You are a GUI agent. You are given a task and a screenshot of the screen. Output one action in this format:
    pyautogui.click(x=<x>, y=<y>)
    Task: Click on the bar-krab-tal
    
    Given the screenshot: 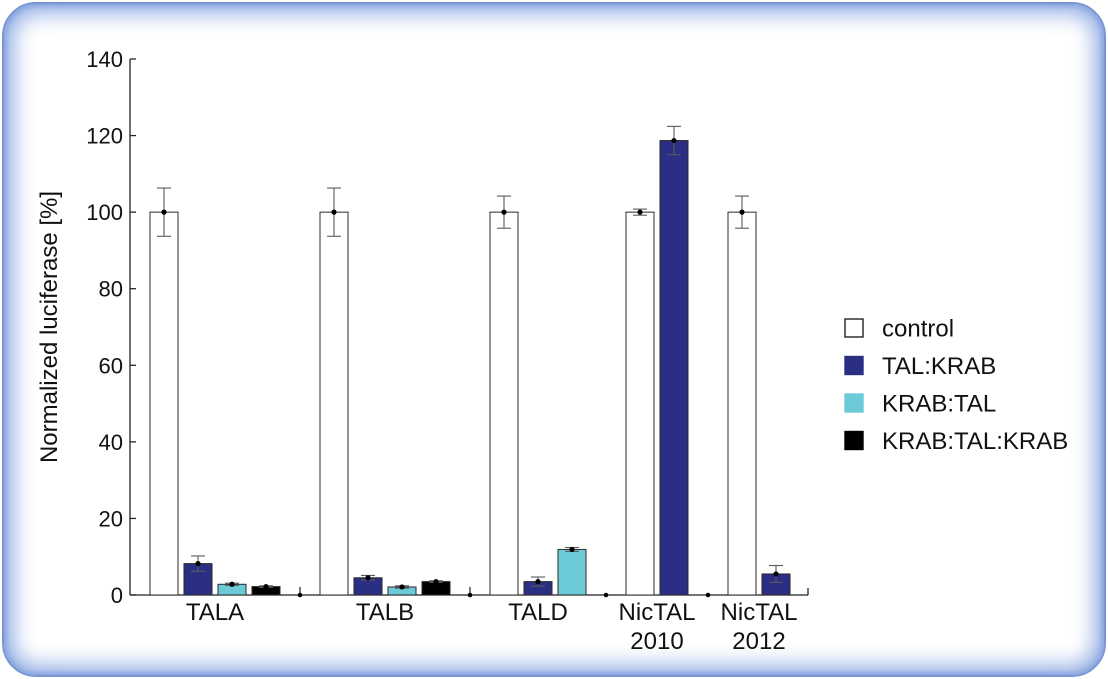 What is the action you would take?
    pyautogui.click(x=572, y=572)
    